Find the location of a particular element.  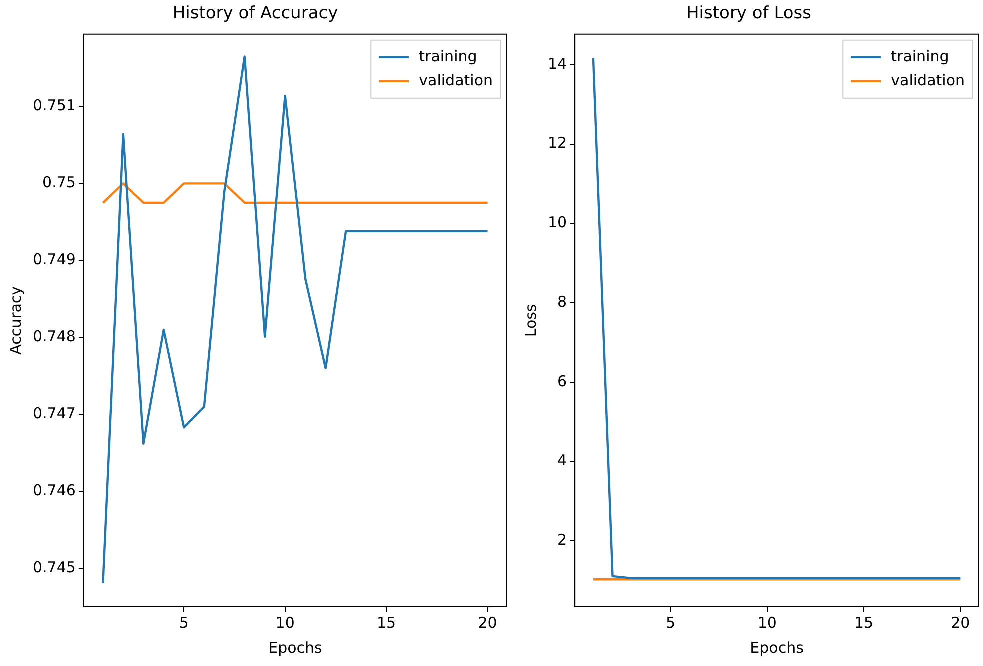

y-tick-label: 0.746 is located at coordinates (54, 490).